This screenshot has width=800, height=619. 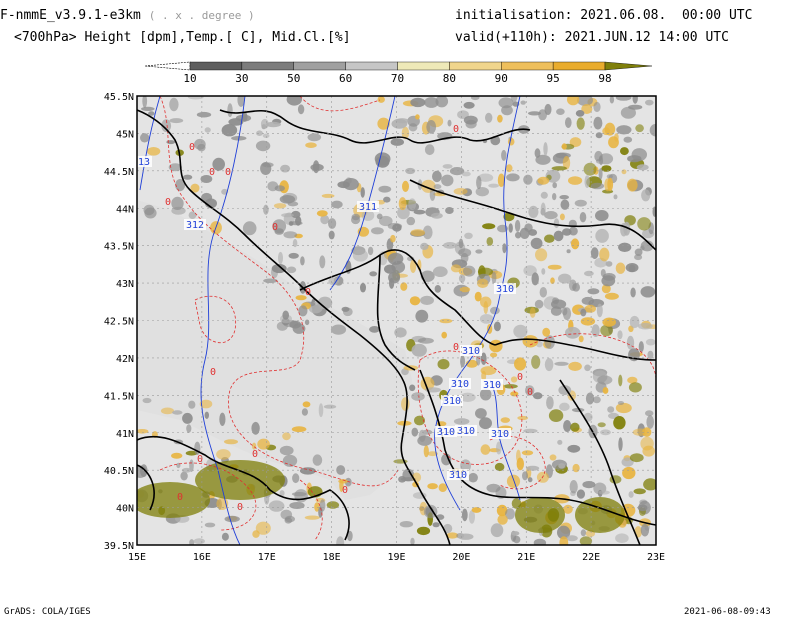 I want to click on longitude-tick-label: 21E, so click(x=526, y=557).